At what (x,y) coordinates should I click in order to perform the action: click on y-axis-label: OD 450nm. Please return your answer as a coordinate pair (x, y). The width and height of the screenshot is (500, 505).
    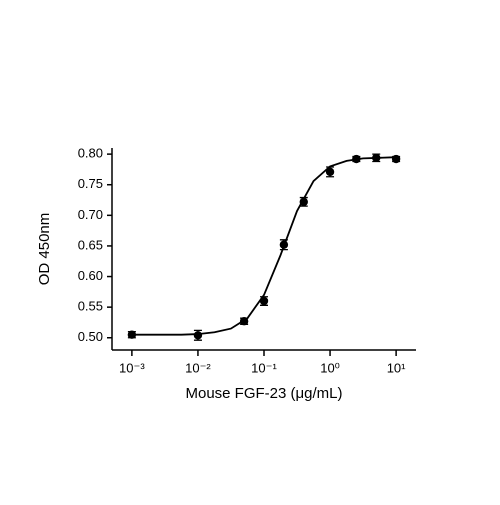
    Looking at the image, I should click on (44, 249).